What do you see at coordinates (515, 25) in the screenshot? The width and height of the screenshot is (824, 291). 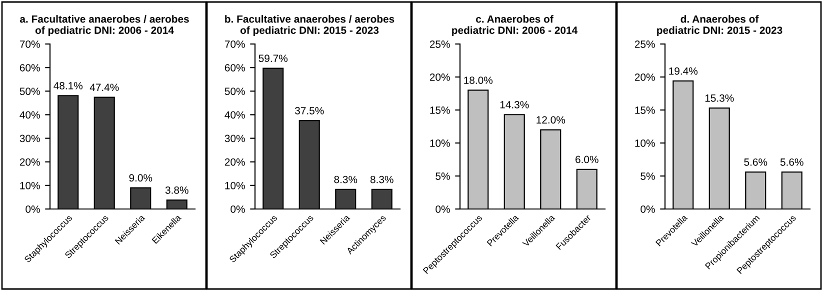 I see `chart-title: c. Anaerobes of pediatric DNI: 2006 - 2014` at bounding box center [515, 25].